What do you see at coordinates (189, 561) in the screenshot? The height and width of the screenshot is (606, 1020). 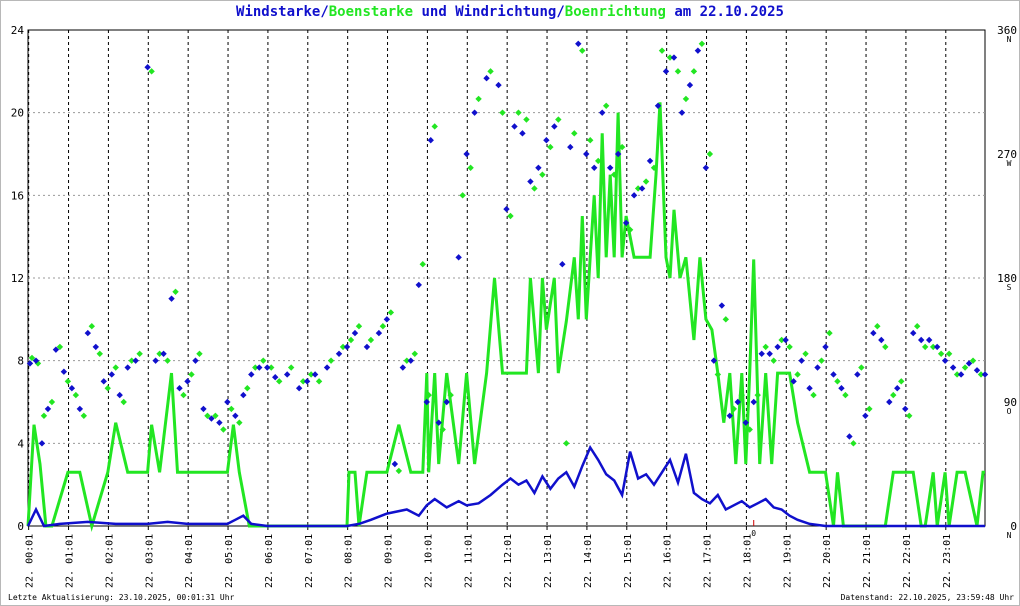 I see `x-tick-label: 22. 04:01` at bounding box center [189, 561].